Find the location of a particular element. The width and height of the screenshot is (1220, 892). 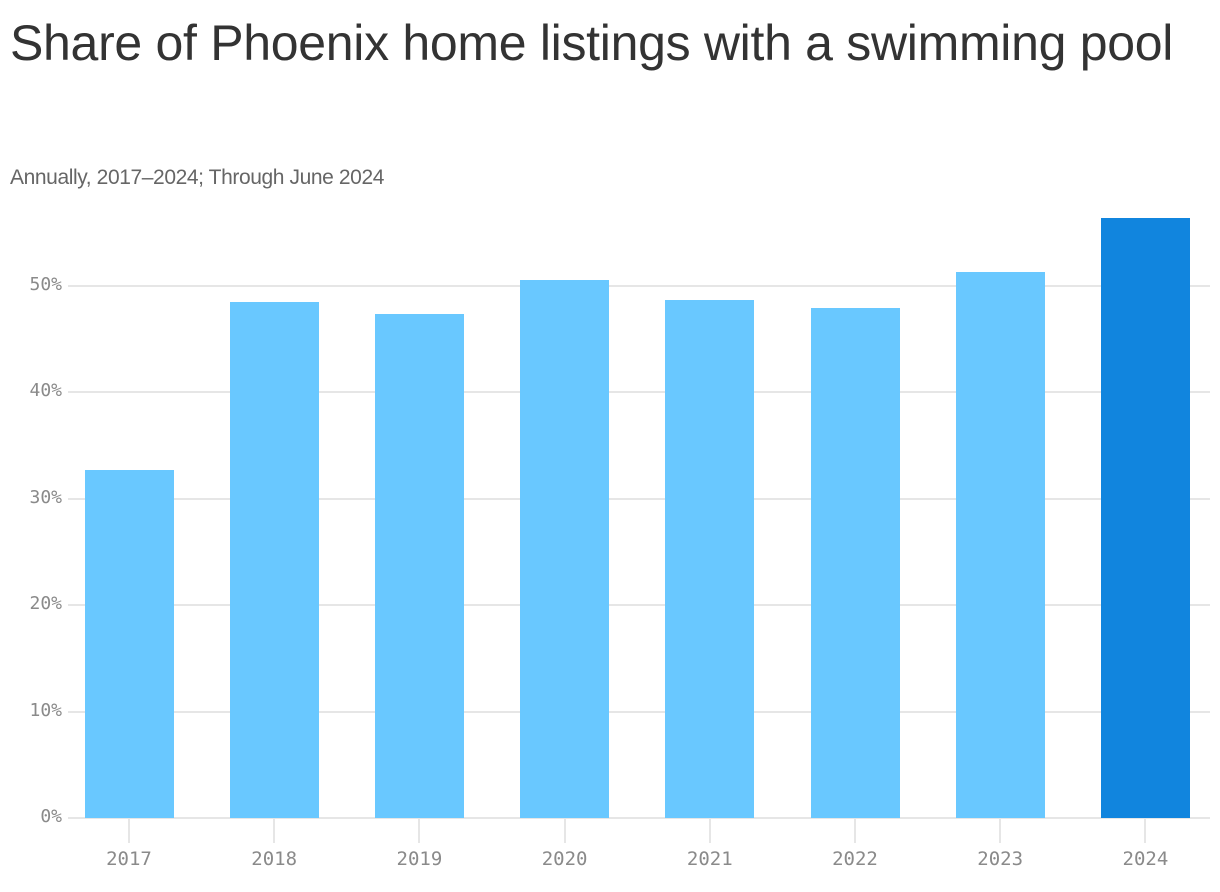

bar-2024 is located at coordinates (1145, 517).